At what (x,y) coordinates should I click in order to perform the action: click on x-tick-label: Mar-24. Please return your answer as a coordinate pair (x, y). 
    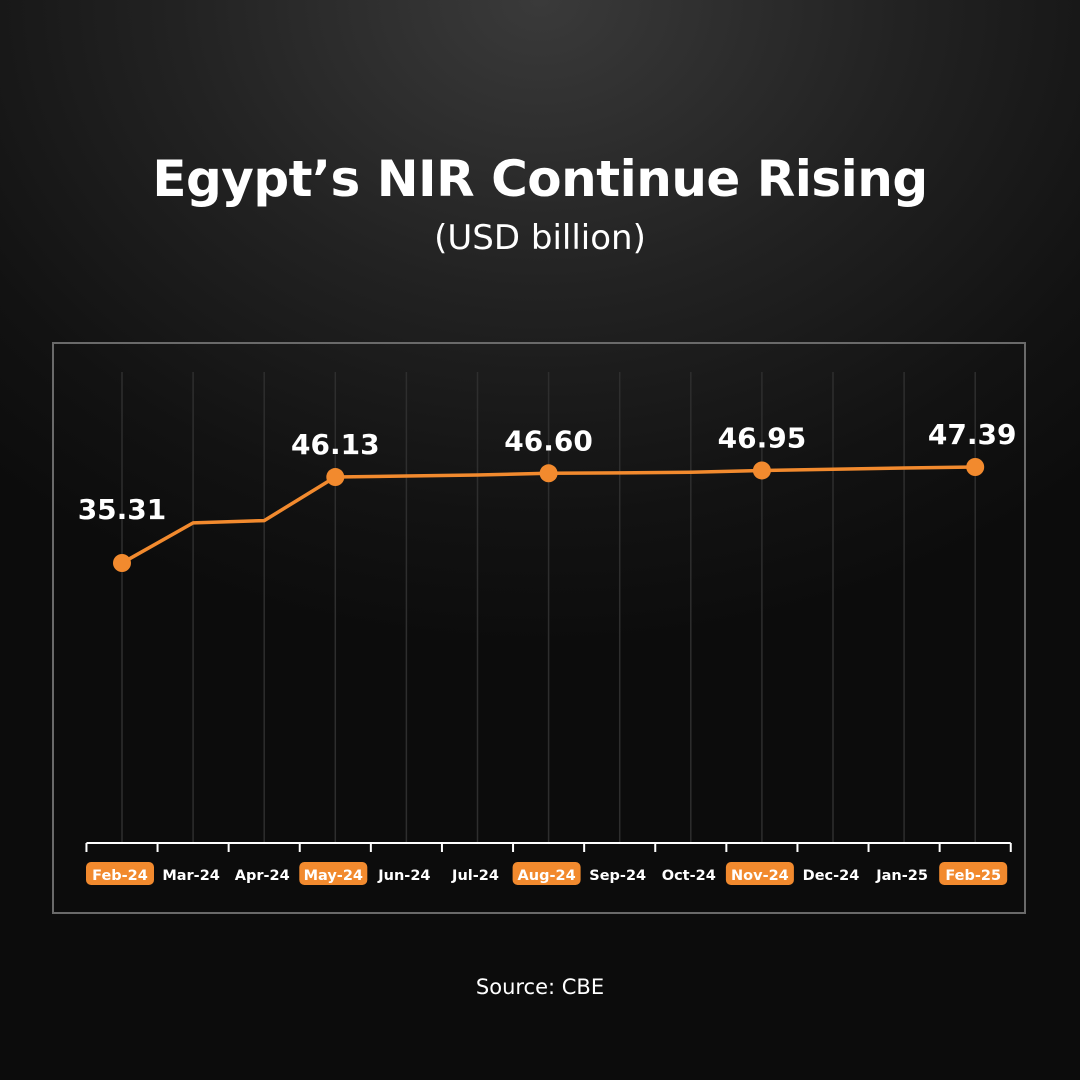
    Looking at the image, I should click on (191, 876).